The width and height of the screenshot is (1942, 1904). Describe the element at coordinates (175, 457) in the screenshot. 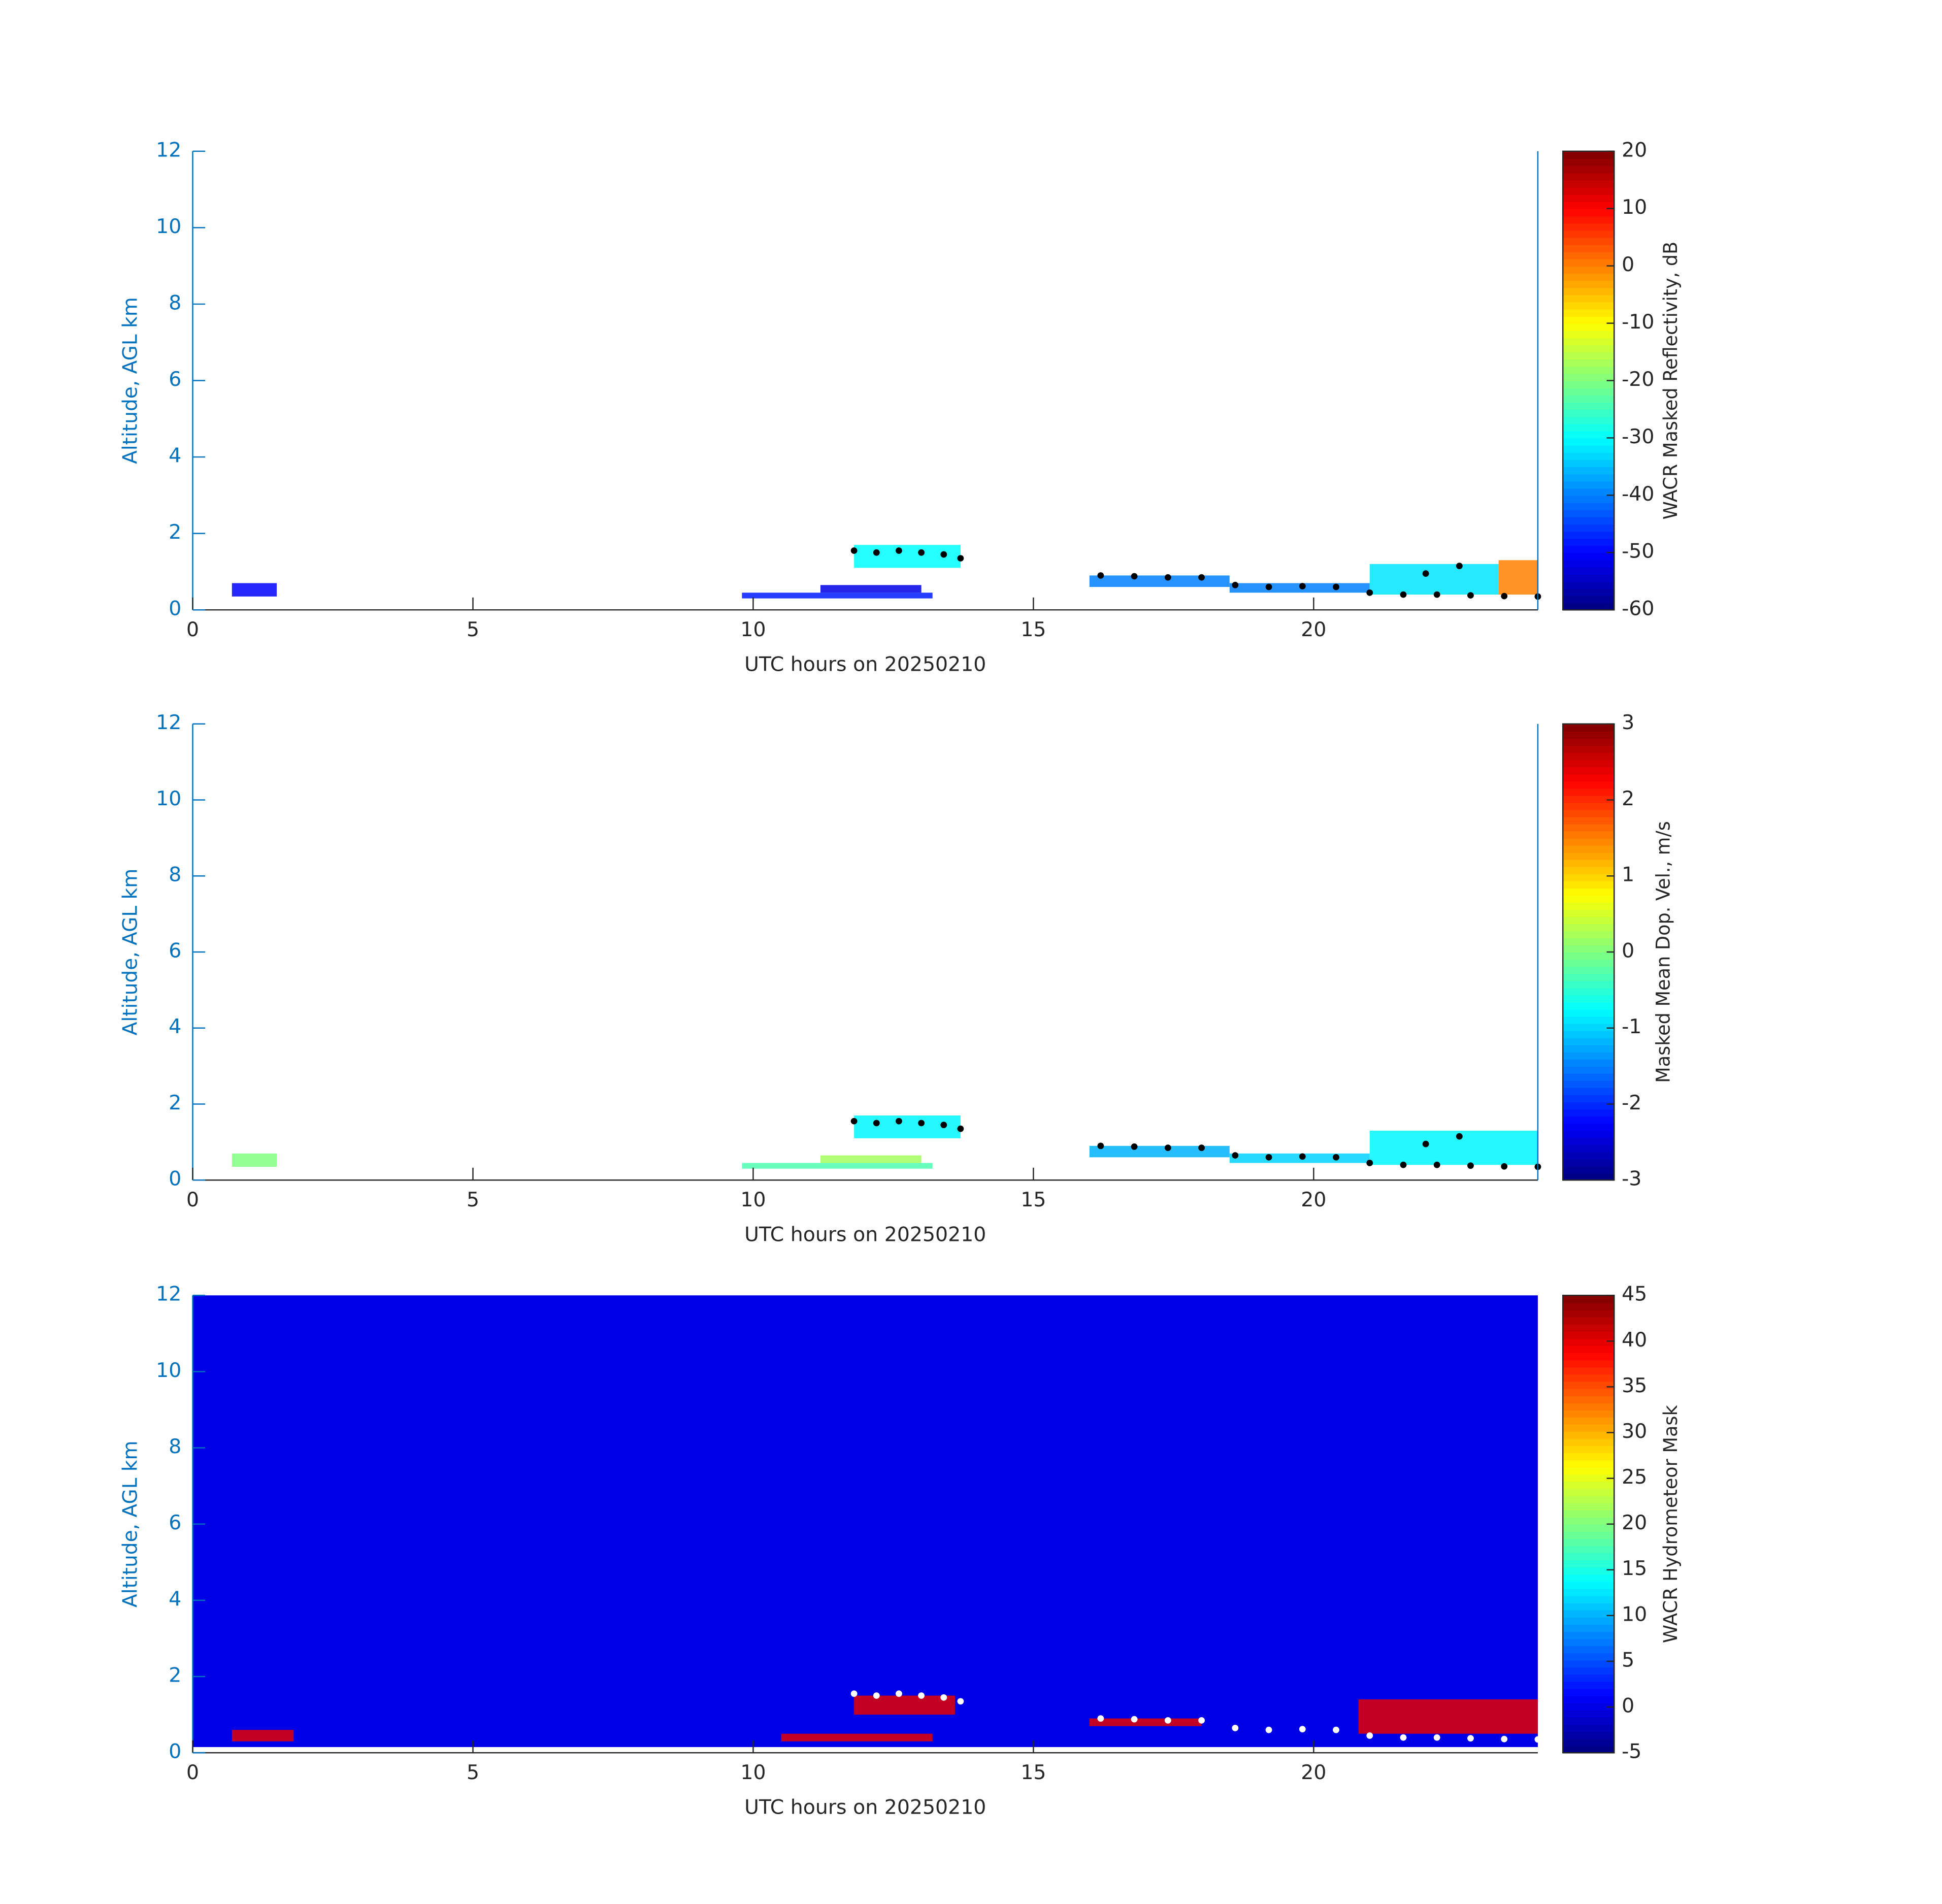

I see `y-tick-label: 4` at that location.